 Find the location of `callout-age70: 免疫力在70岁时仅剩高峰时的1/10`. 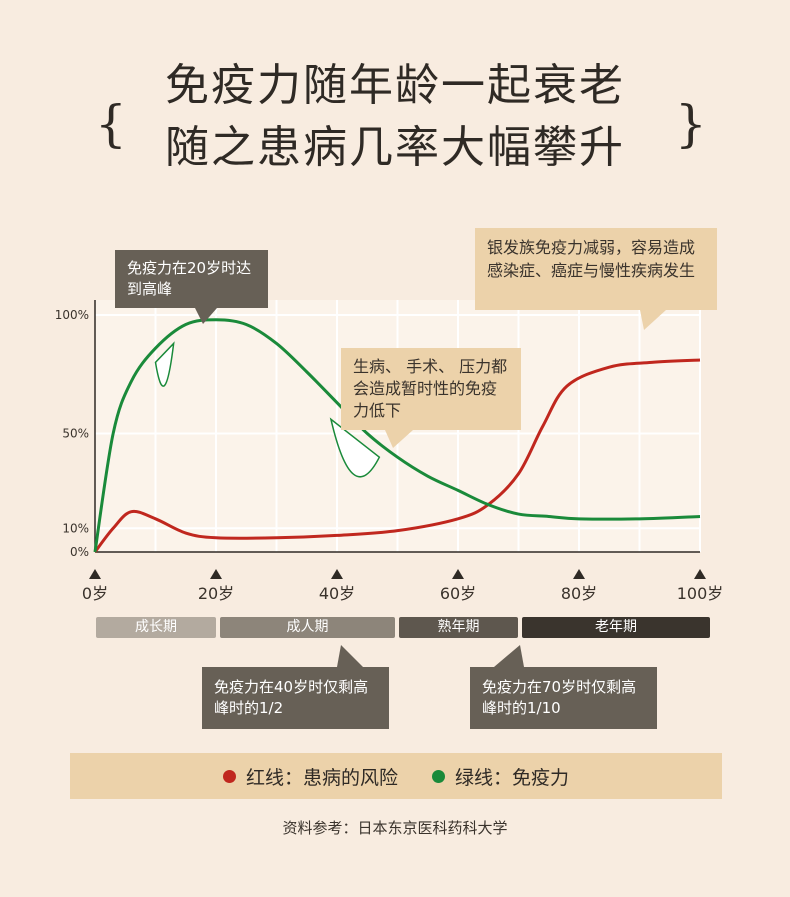

callout-age70: 免疫力在70岁时仅剩高峰时的1/10 is located at coordinates (563, 698).